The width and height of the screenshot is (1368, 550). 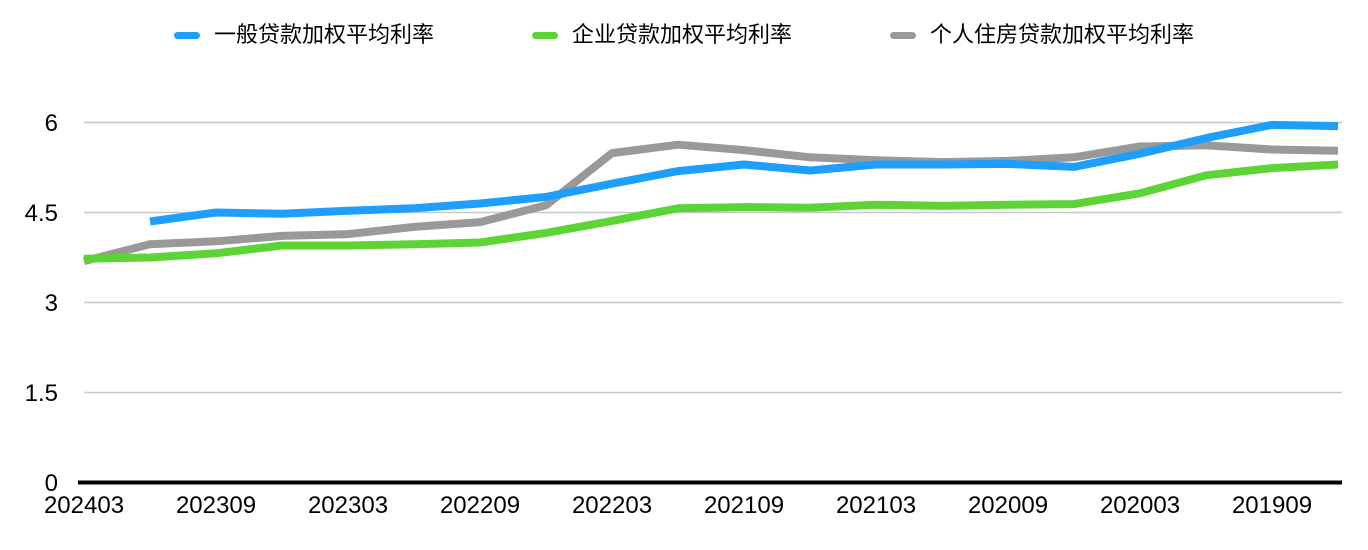 I want to click on y-tick-label: 4.5, so click(x=41, y=213).